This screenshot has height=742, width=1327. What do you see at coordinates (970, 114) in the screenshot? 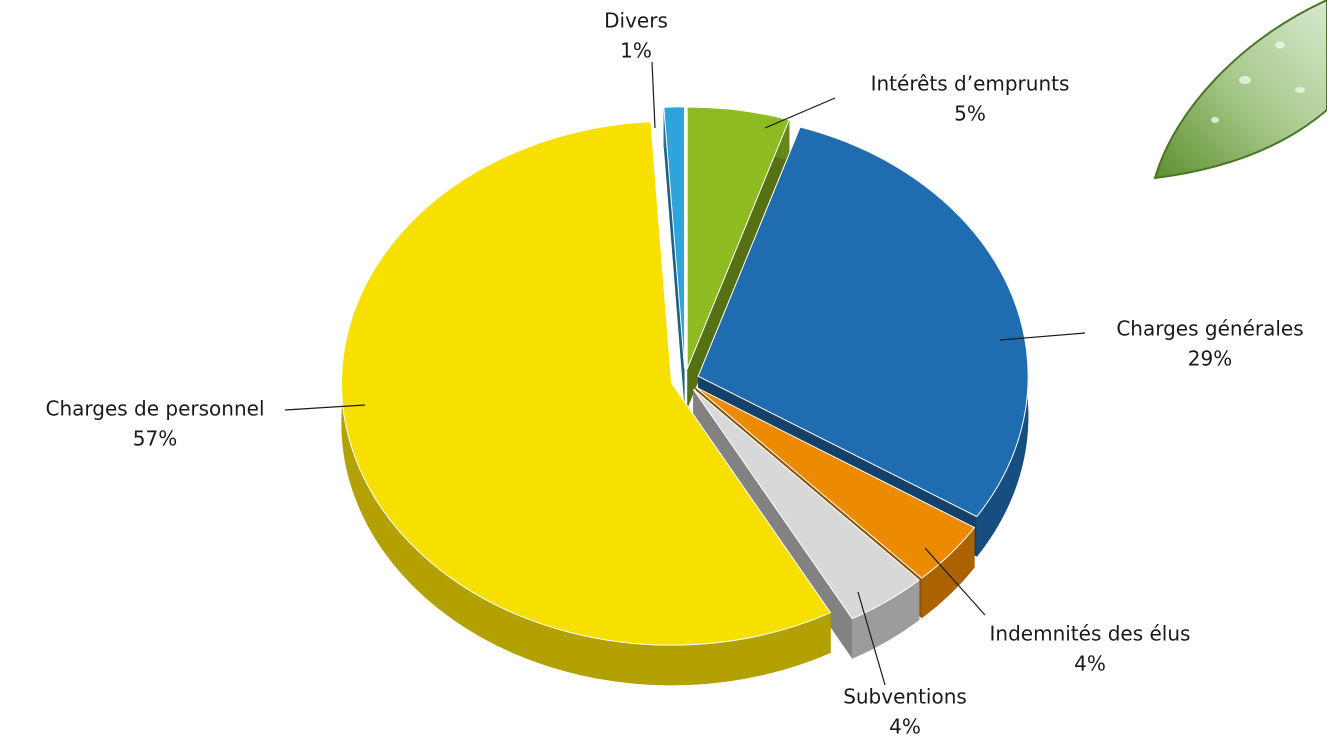
I see `value-label: 5%` at bounding box center [970, 114].